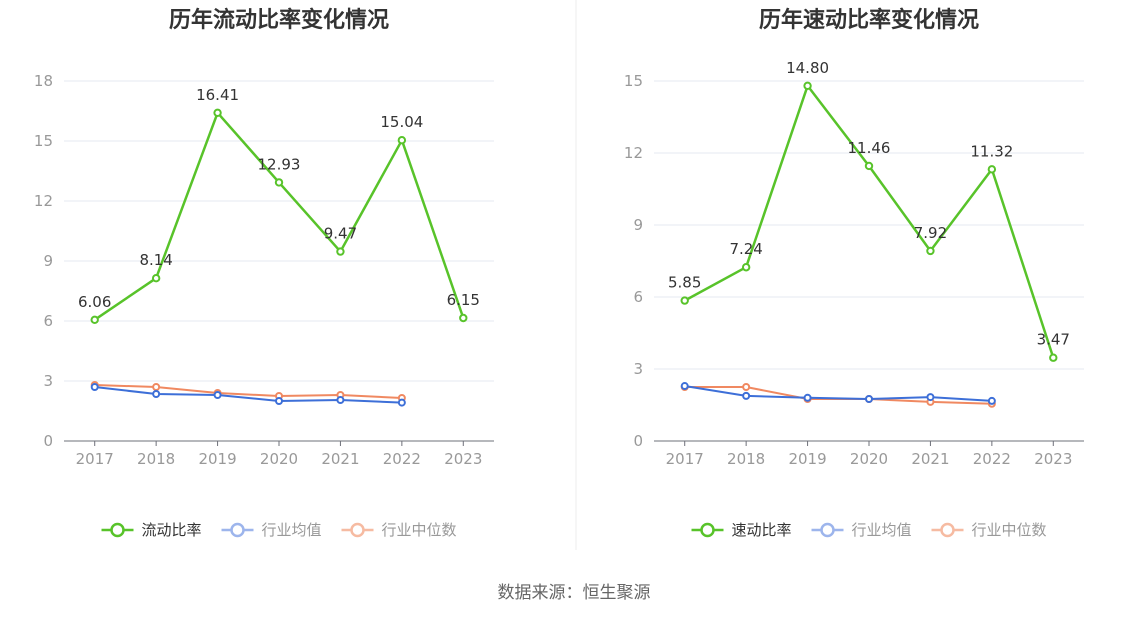 This screenshot has width=1148, height=619. Describe the element at coordinates (463, 300) in the screenshot. I see `data-label: 6.15` at that location.